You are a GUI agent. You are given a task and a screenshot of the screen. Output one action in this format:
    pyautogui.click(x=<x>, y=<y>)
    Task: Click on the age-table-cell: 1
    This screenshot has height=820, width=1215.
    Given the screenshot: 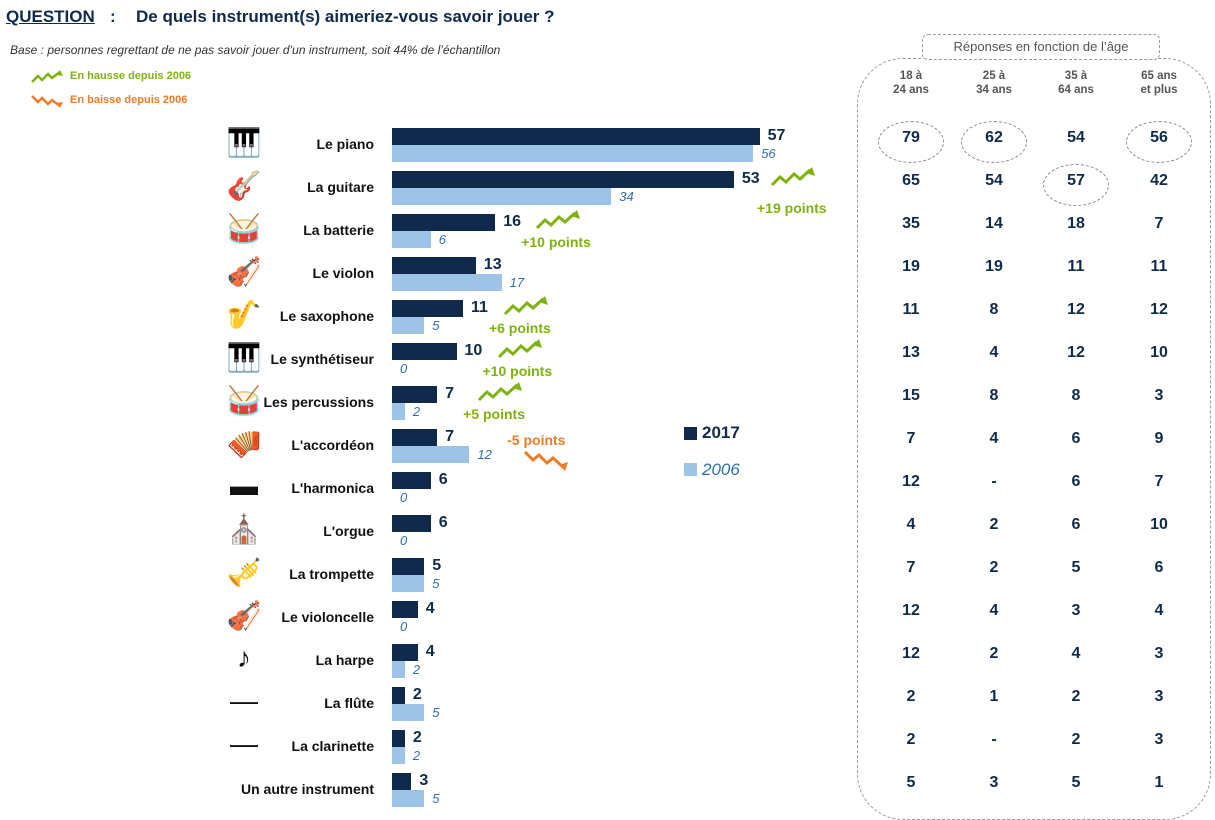 What is the action you would take?
    pyautogui.click(x=1159, y=782)
    